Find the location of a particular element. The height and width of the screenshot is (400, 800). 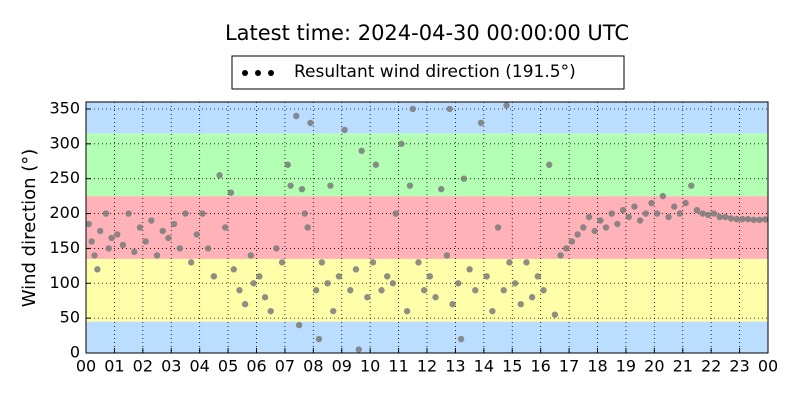

x-tick-label: 16 is located at coordinates (540, 366).